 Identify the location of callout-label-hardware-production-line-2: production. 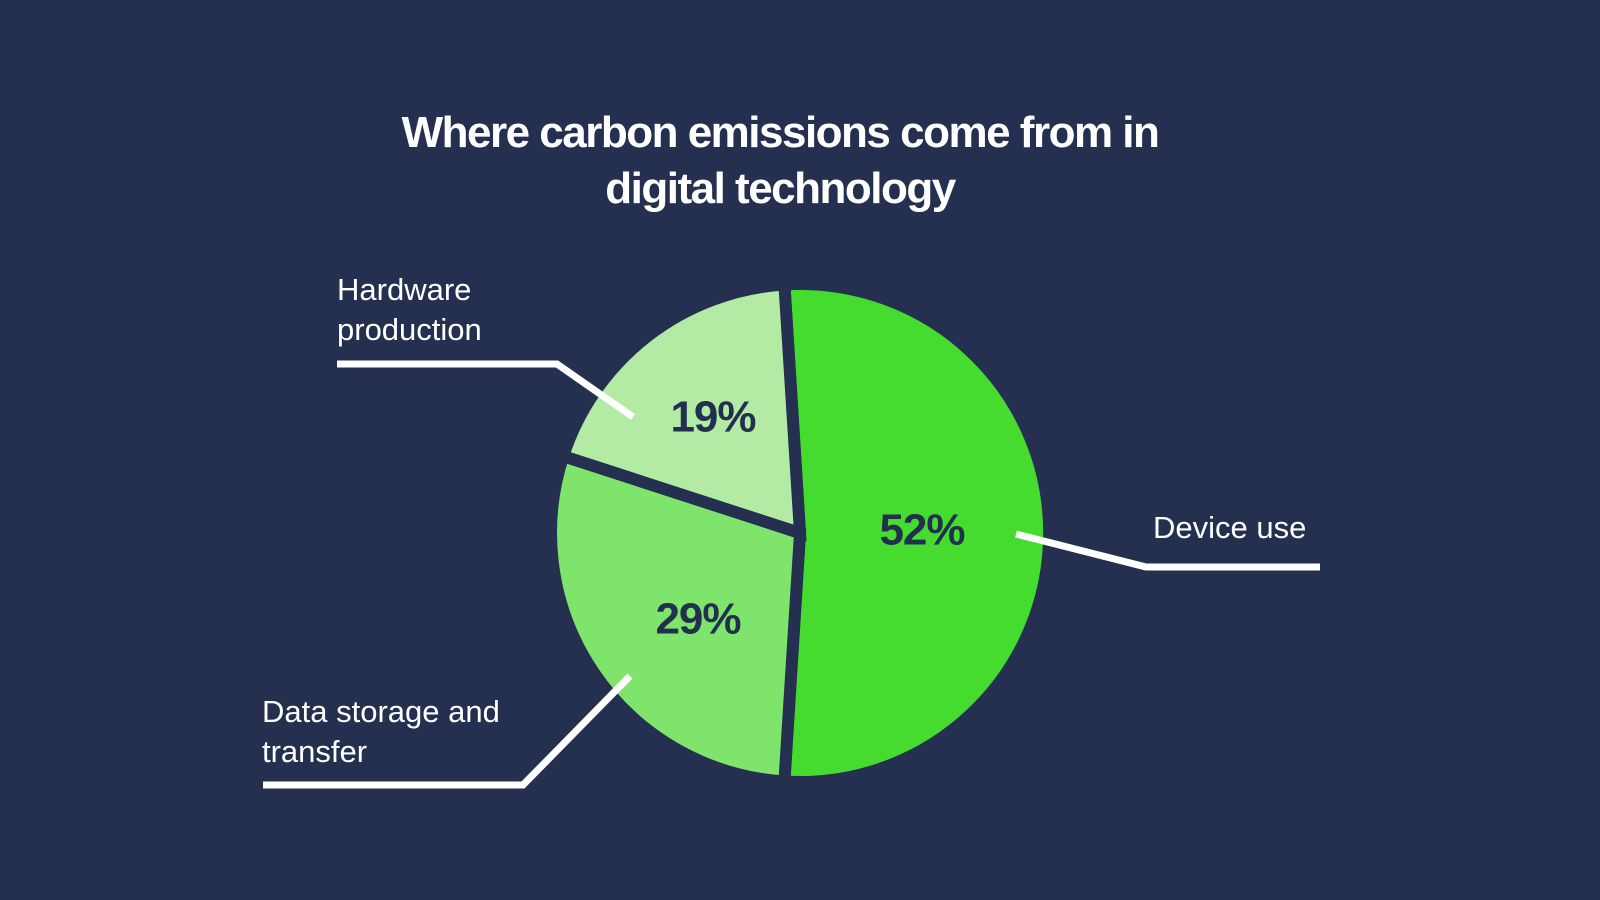
(409, 329).